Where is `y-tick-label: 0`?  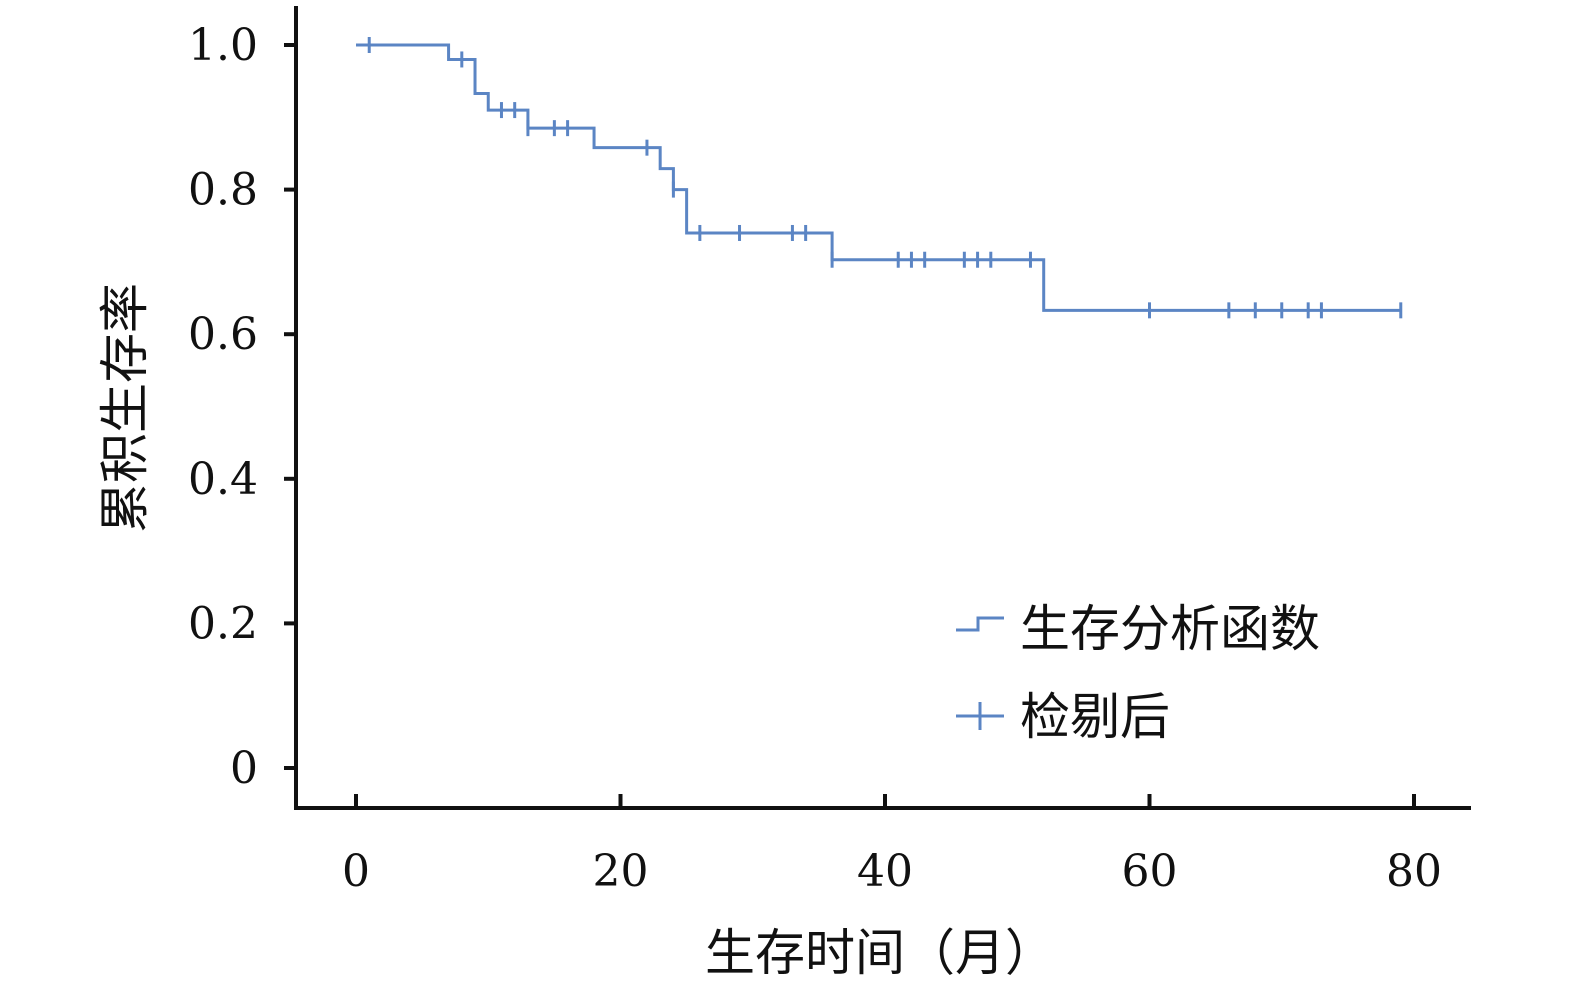 y-tick-label: 0 is located at coordinates (244, 768).